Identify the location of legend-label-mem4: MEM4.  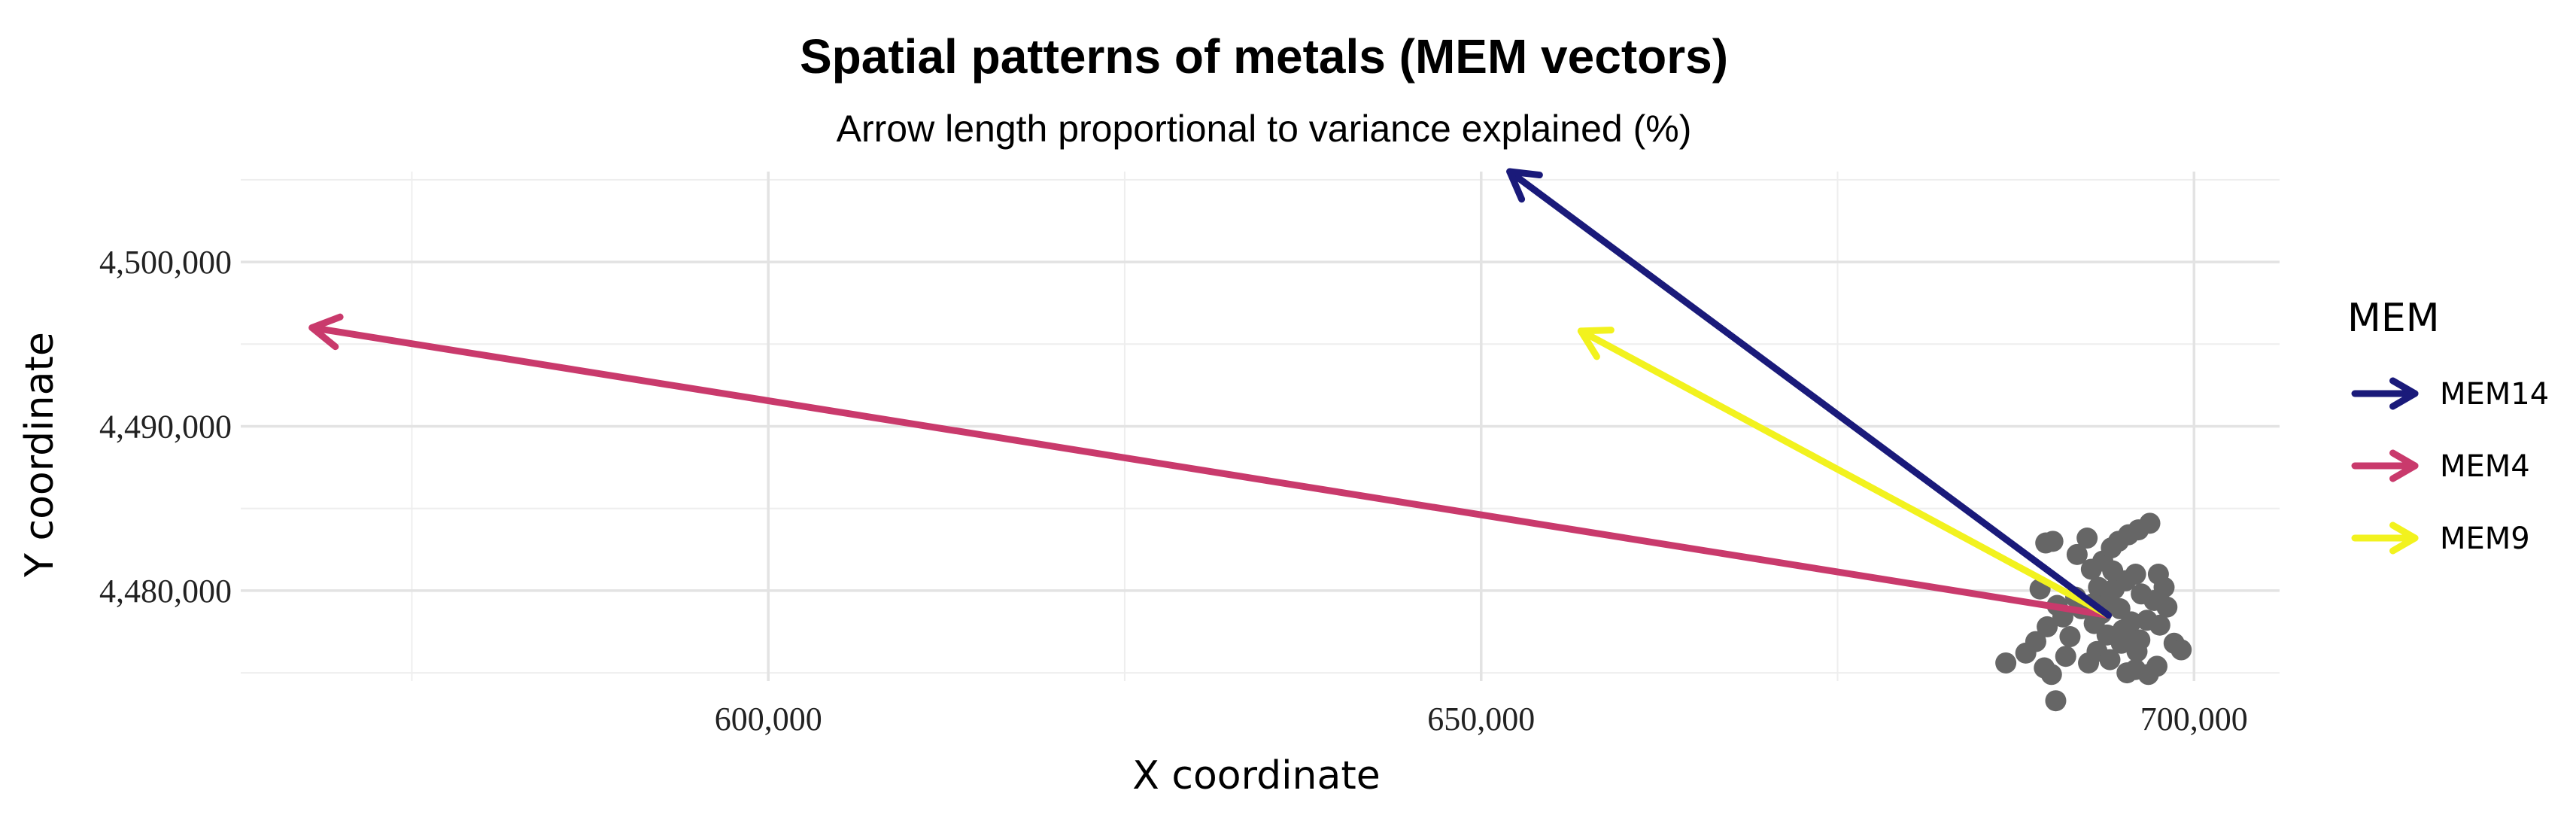
(2485, 466).